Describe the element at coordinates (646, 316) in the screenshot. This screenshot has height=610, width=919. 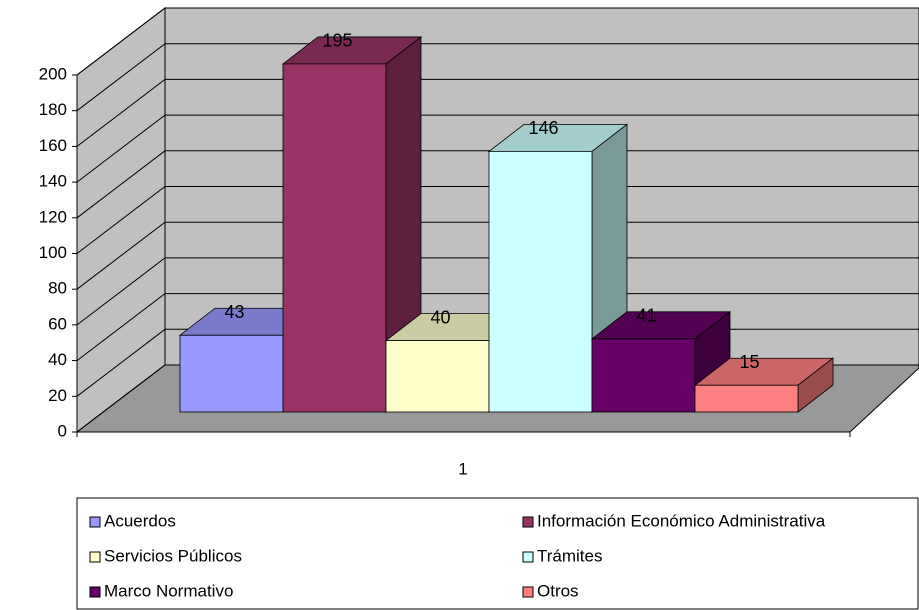
I see `value-label: 41` at that location.